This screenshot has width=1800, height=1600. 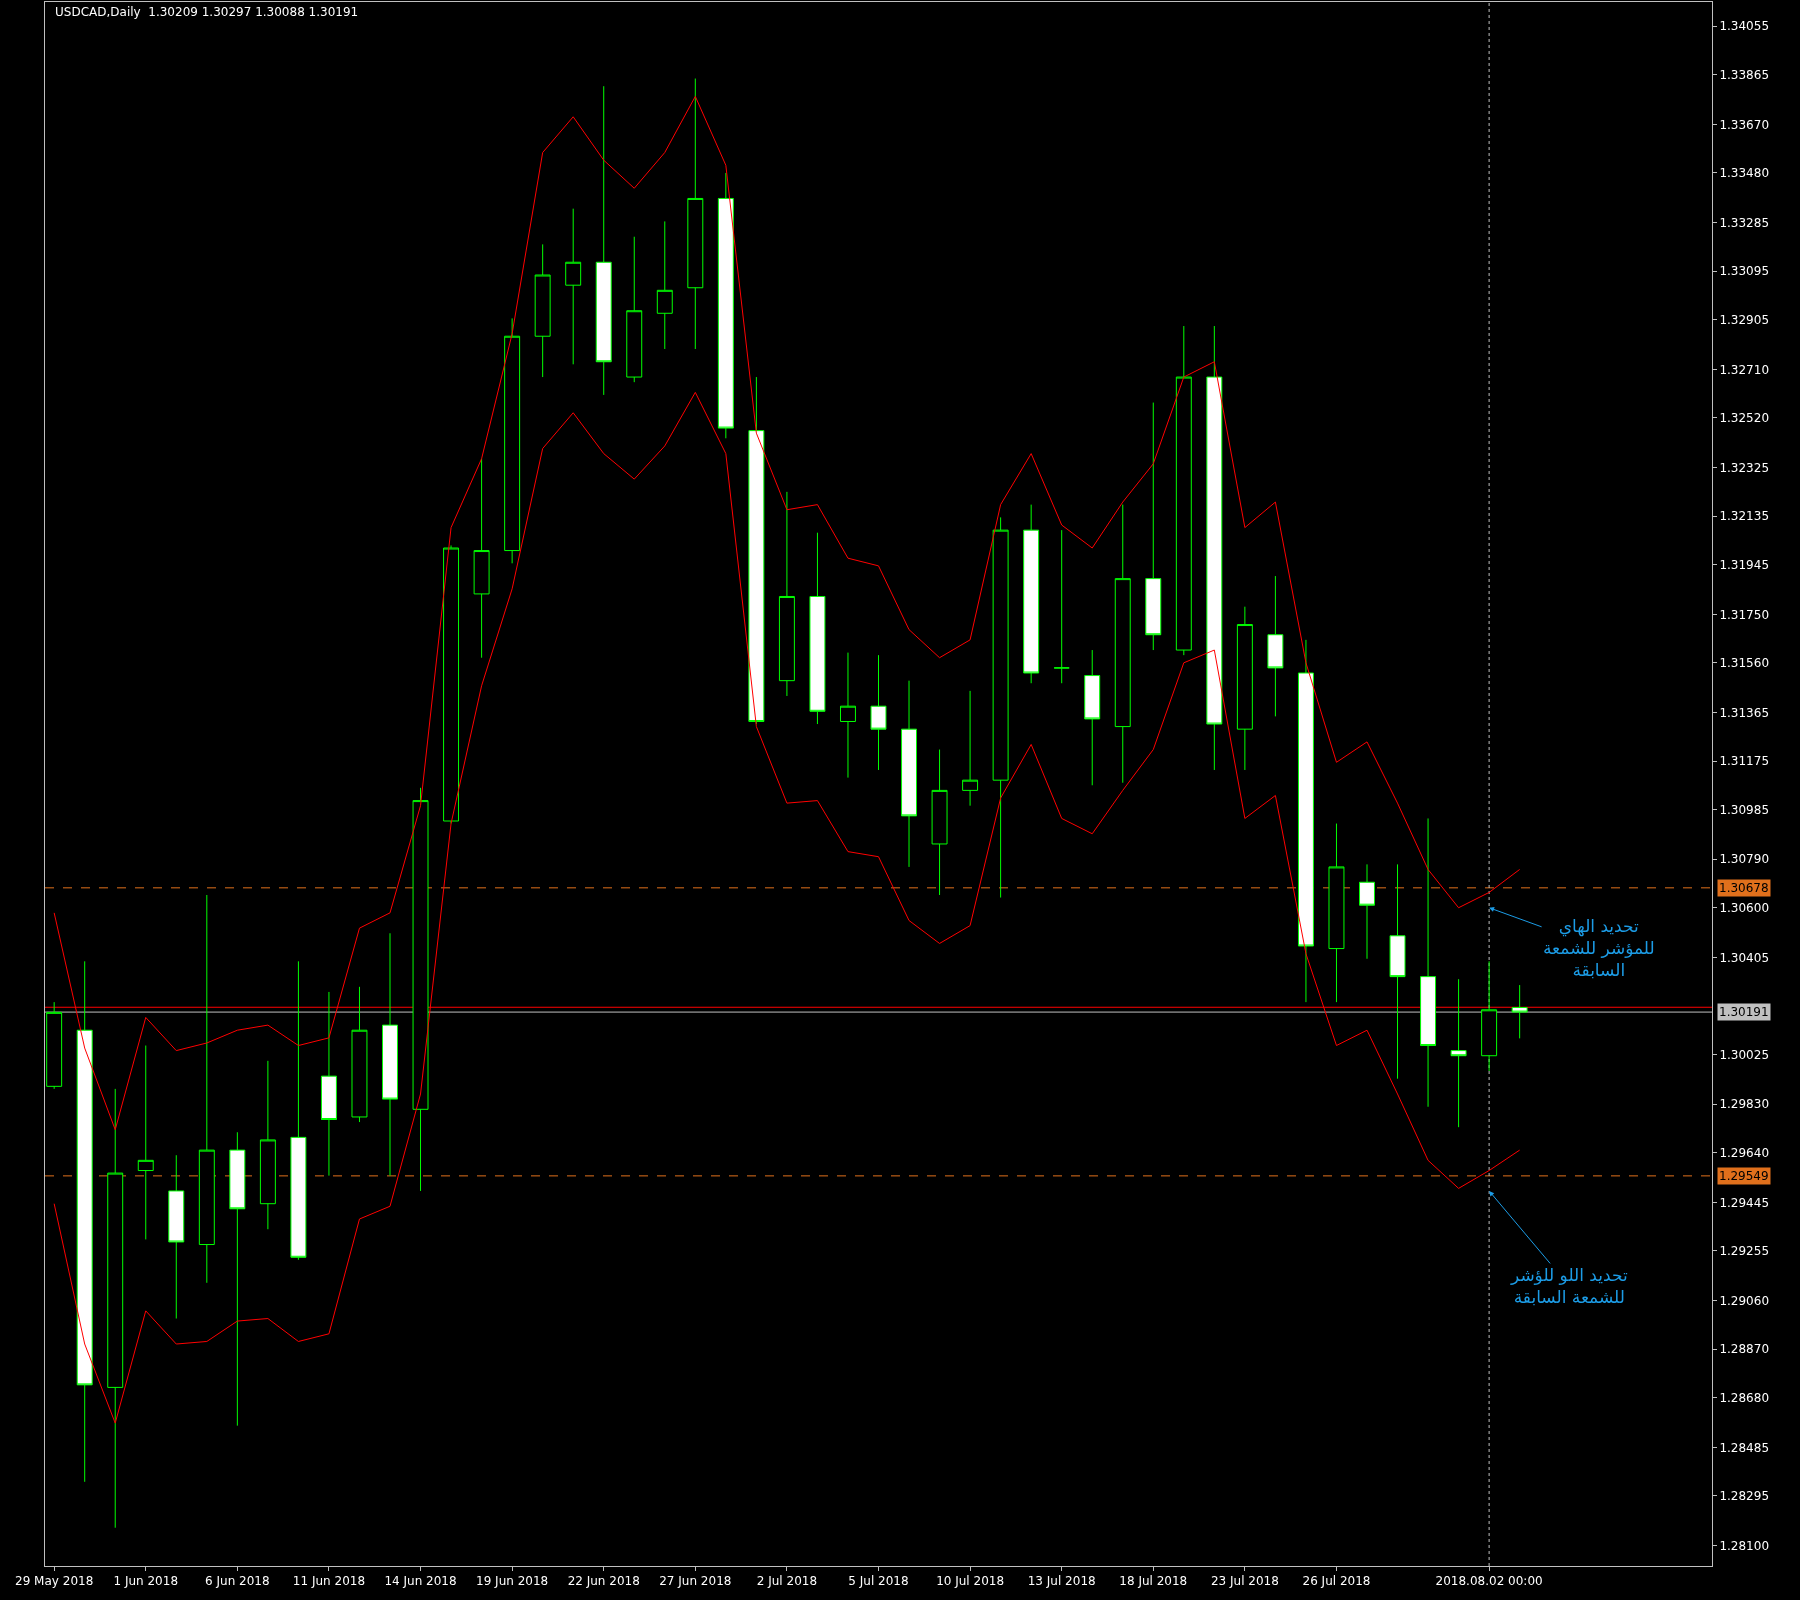 I want to click on x-tick-label: 14 Jun 2018, so click(x=420, y=1581).